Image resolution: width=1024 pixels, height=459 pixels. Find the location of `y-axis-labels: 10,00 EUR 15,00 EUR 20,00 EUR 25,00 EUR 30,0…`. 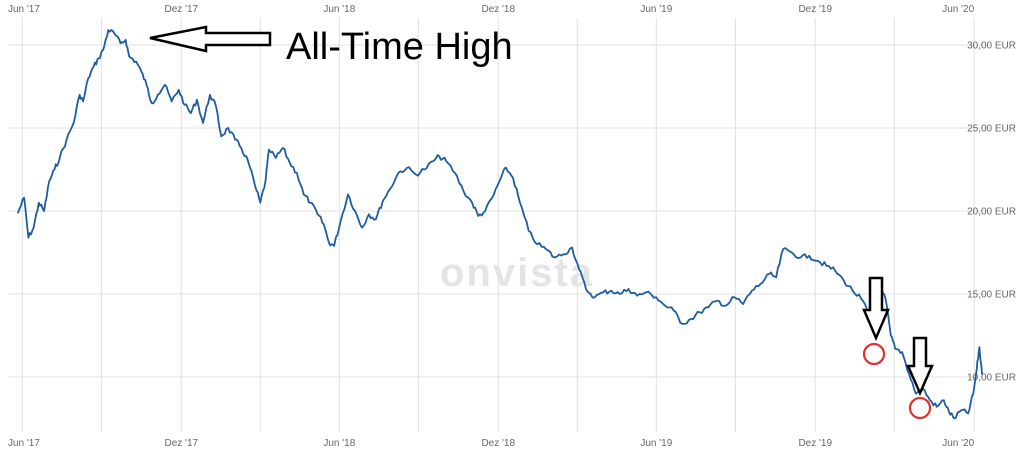

y-axis-labels: 10,00 EUR 15,00 EUR 20,00 EUR 25,00 EUR 30,0… is located at coordinates (991, 212).